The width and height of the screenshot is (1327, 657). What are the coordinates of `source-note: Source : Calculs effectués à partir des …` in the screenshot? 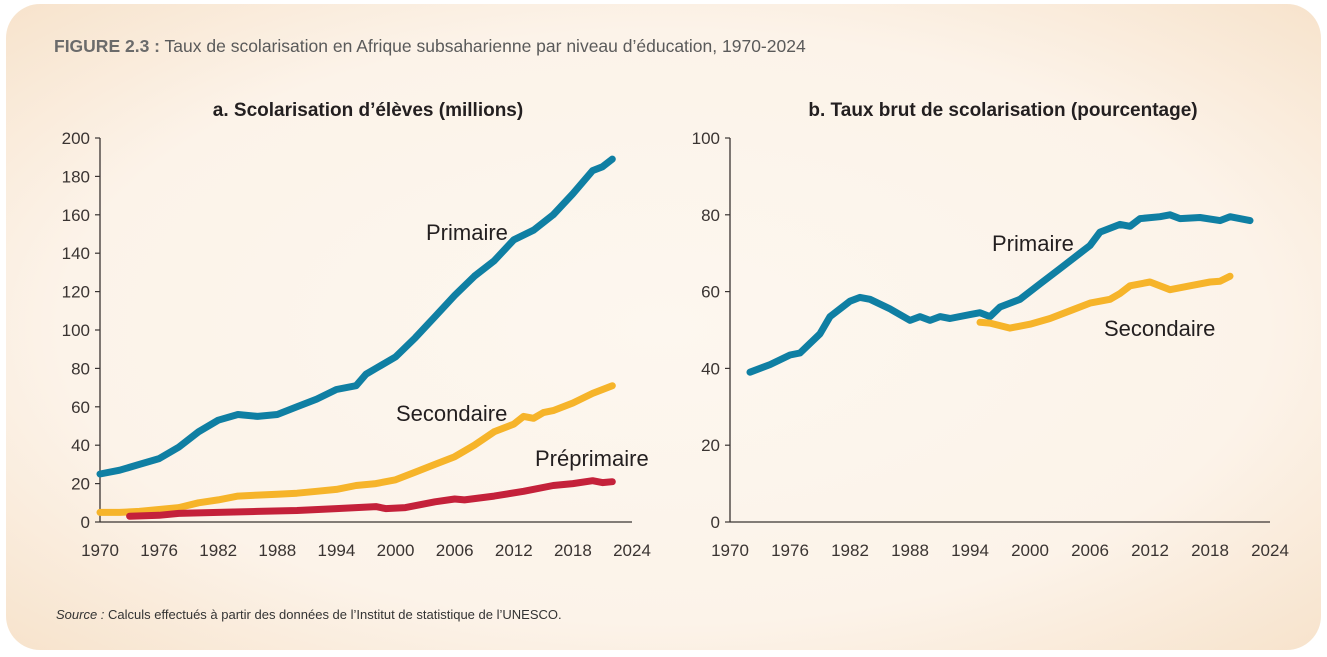 It's located at (309, 614).